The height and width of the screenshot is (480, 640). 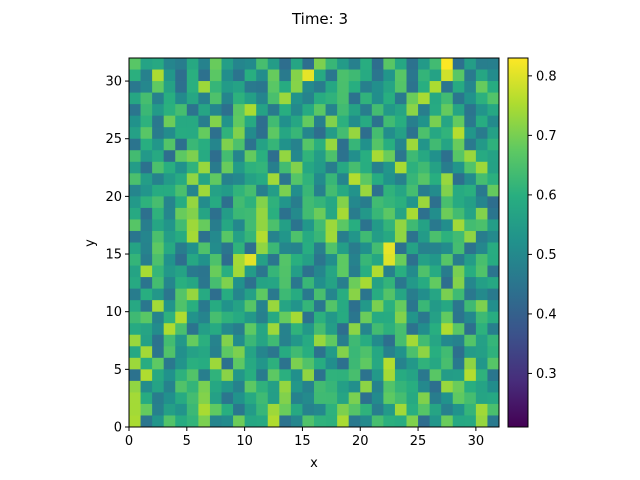 I want to click on x-tick-label: 15, so click(x=302, y=441).